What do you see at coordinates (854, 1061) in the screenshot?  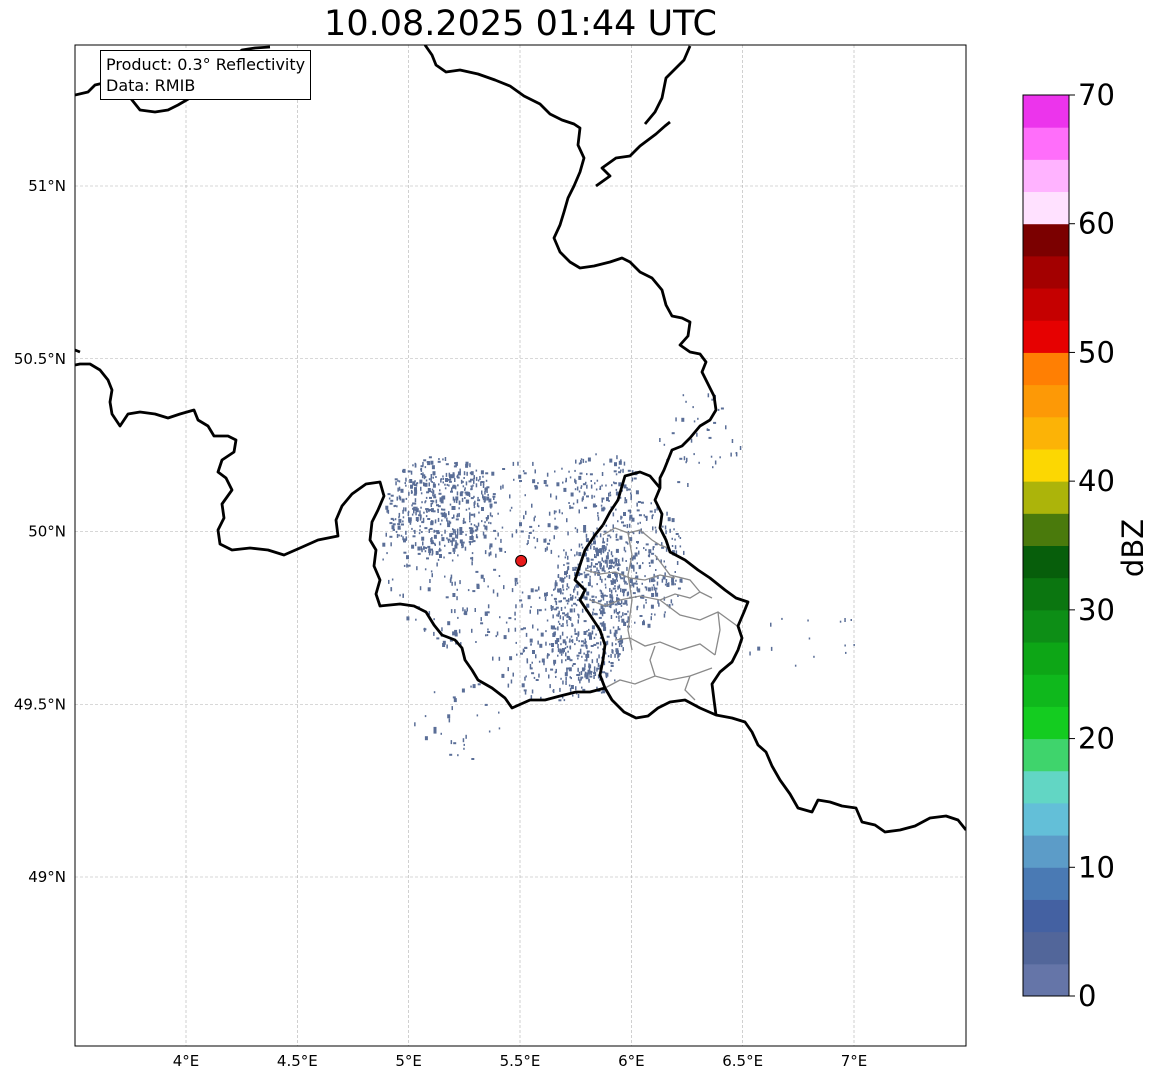 I see `lon-tick-label: 7°E` at bounding box center [854, 1061].